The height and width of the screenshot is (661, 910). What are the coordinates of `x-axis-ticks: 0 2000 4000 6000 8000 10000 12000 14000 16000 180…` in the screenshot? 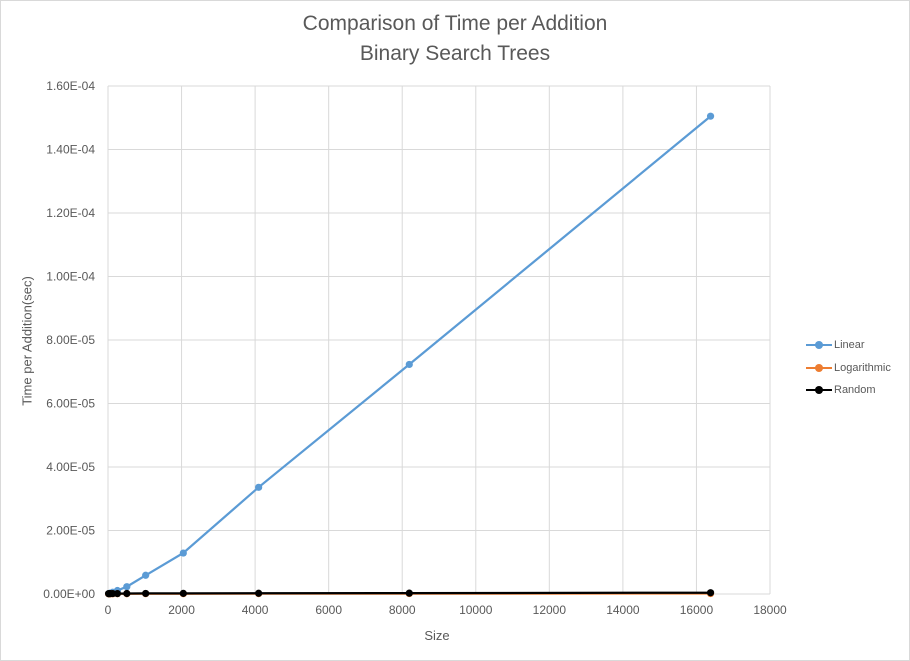 It's located at (446, 610).